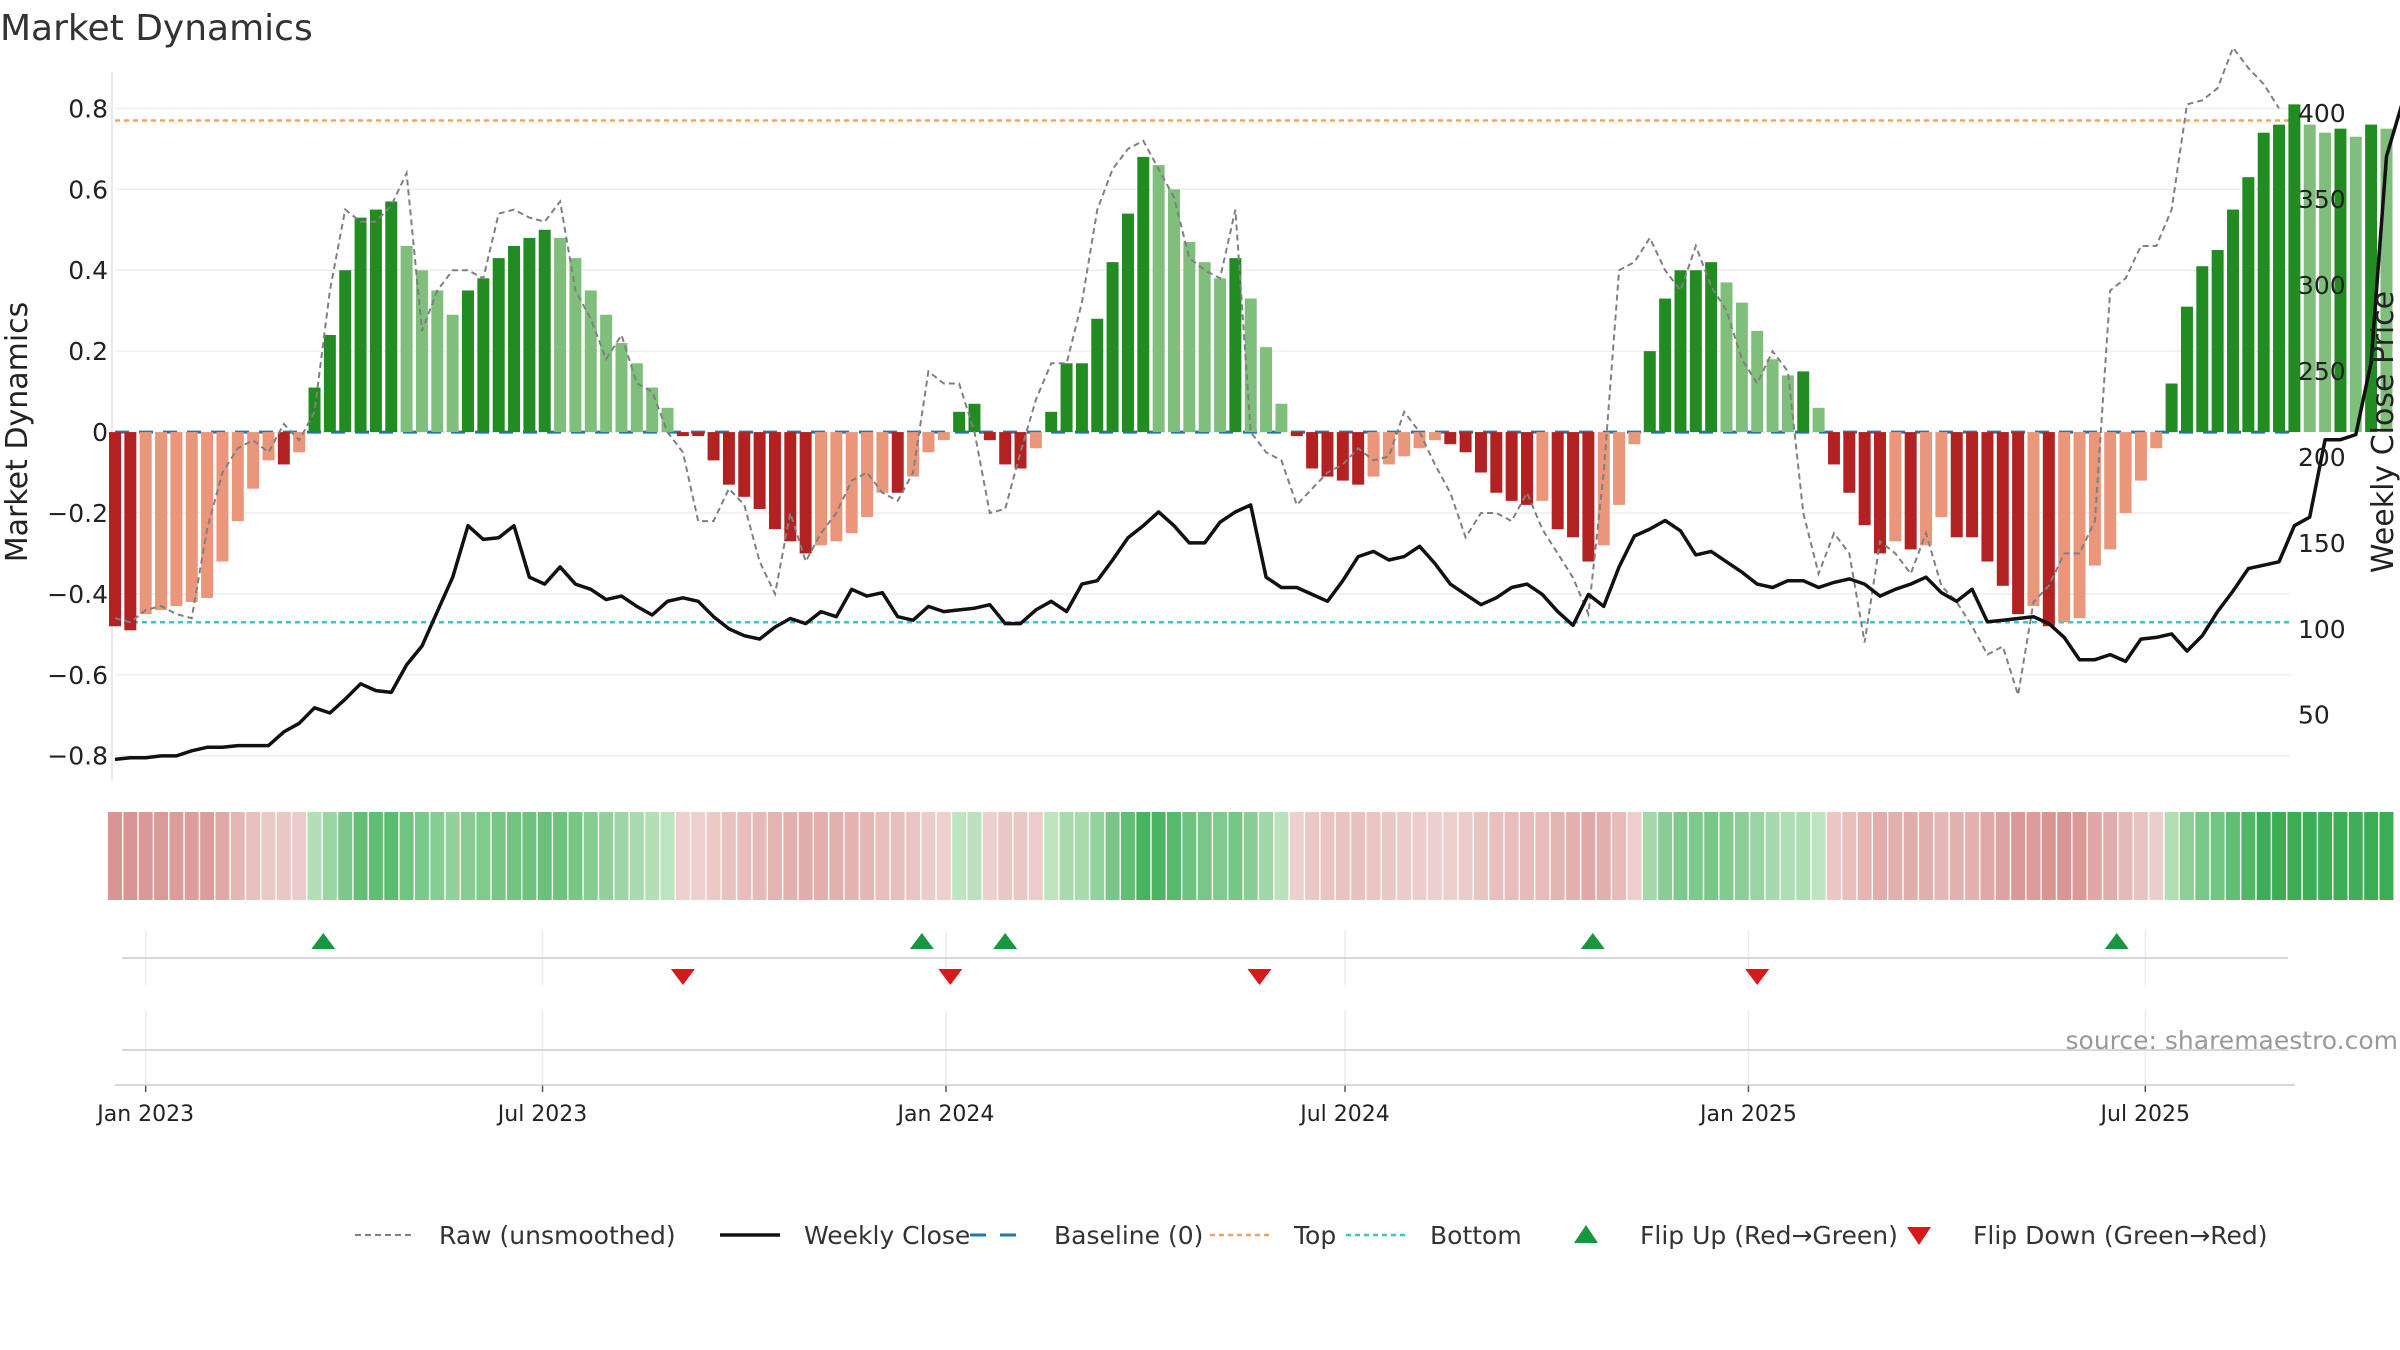  What do you see at coordinates (1736, 1235) in the screenshot?
I see `legend-item-flip_up: Flip Up (Red→Green)` at bounding box center [1736, 1235].